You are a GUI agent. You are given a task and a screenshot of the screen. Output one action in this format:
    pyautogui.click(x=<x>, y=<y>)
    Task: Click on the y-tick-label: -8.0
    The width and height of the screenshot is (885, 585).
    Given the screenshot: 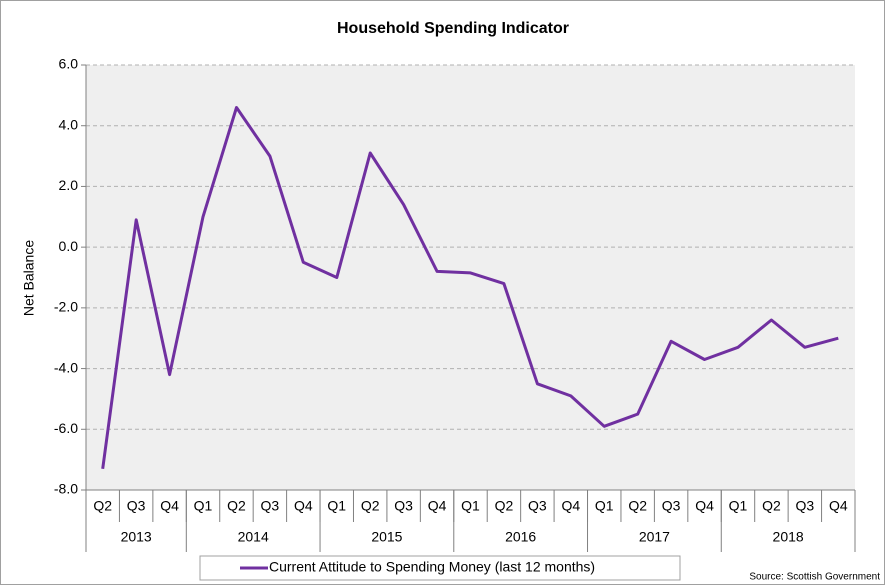 What is the action you would take?
    pyautogui.click(x=66, y=489)
    